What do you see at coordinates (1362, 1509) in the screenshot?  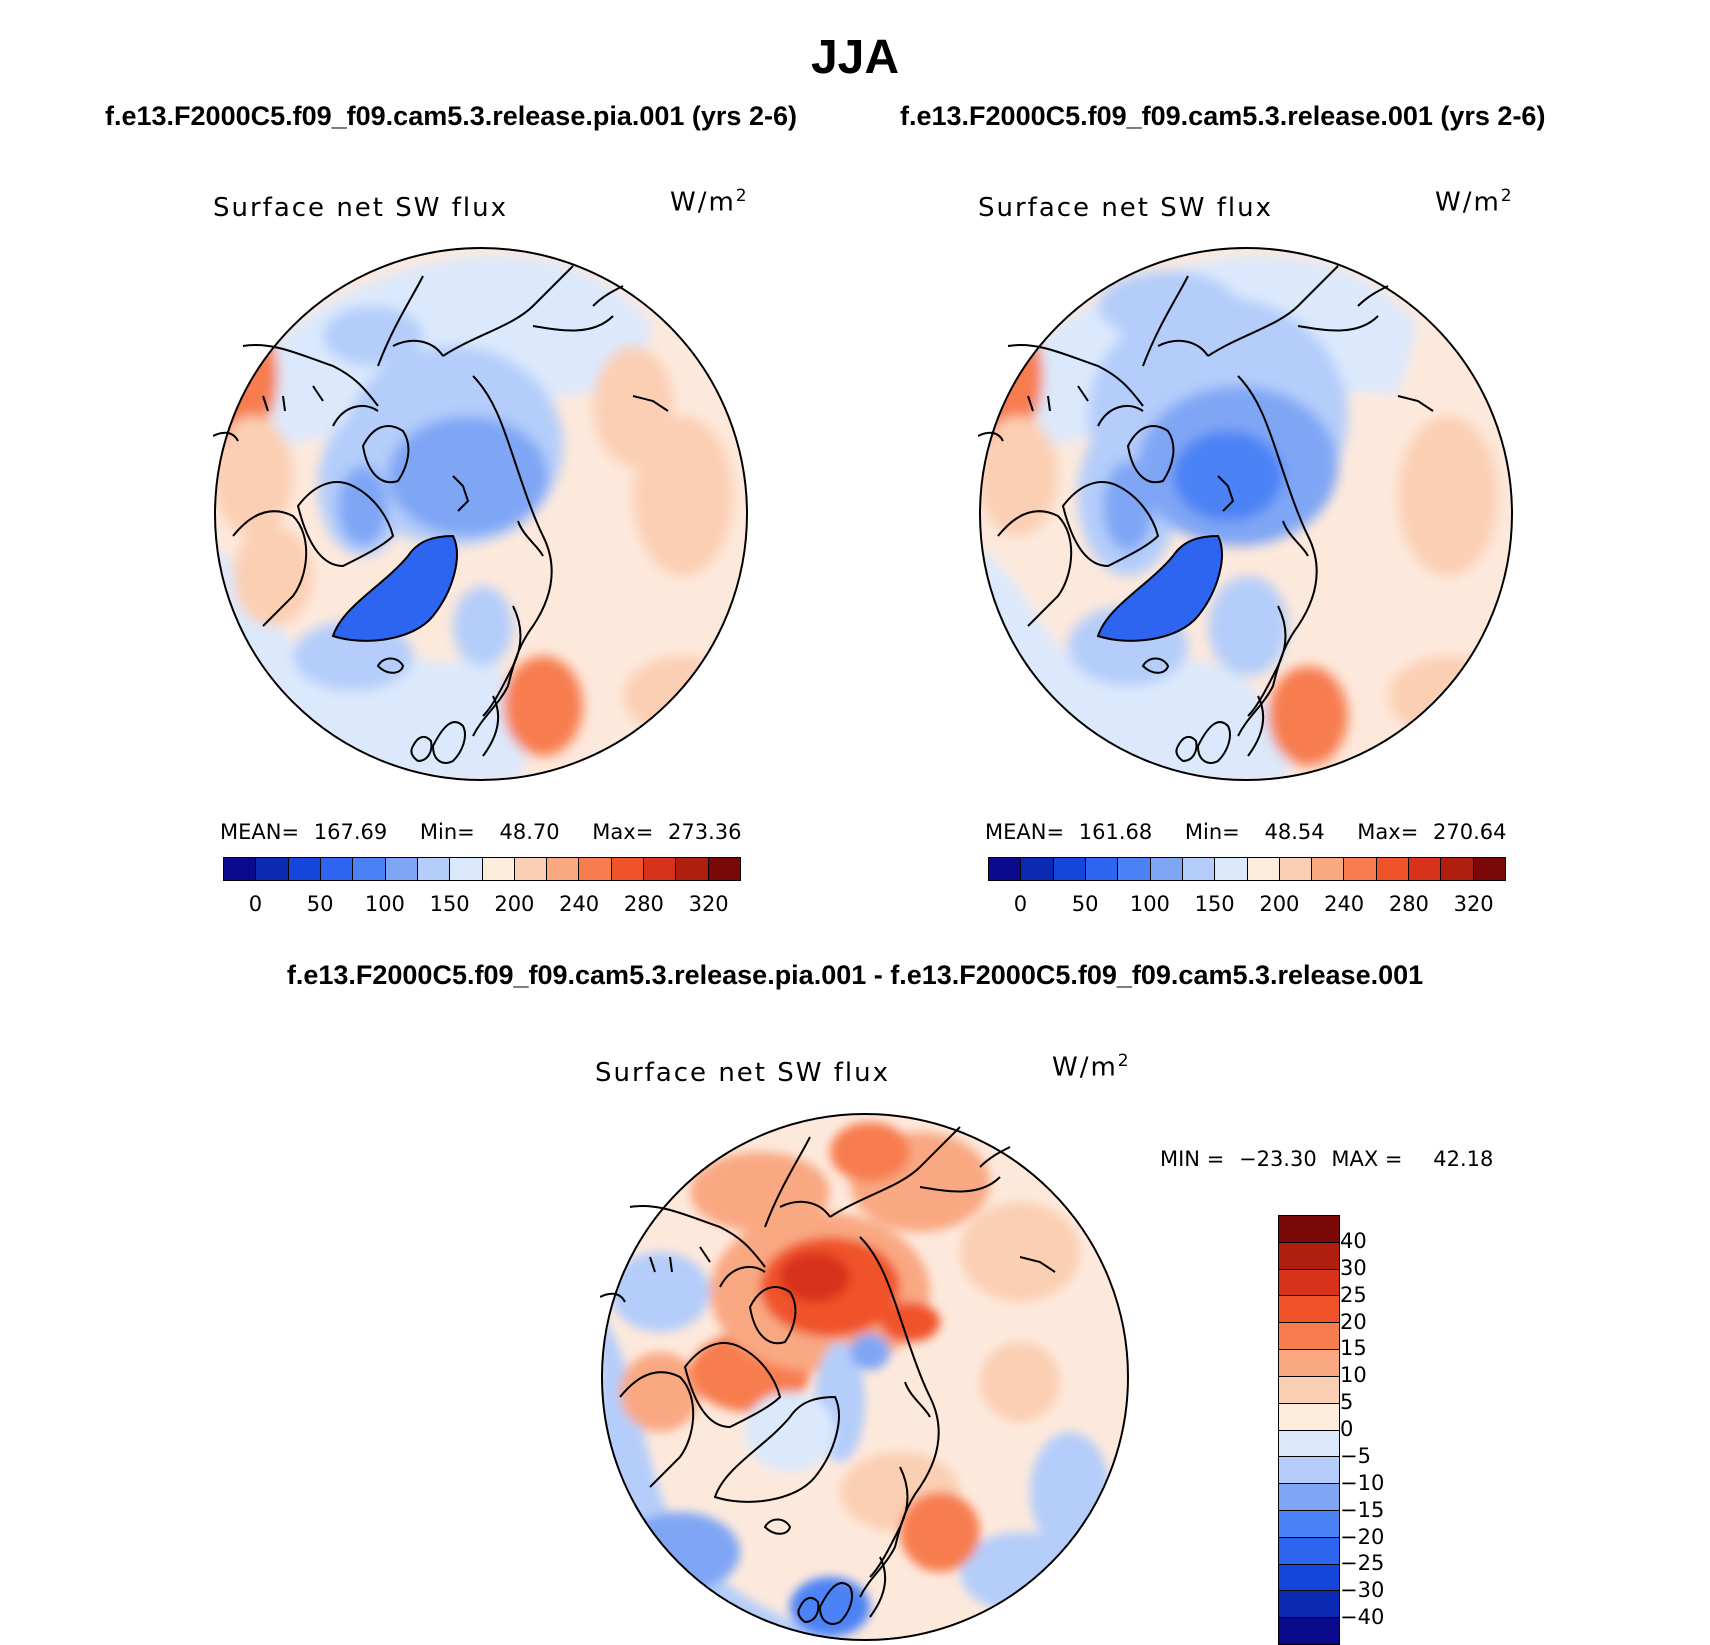 I see `colorbar-tick-label: −15` at bounding box center [1362, 1509].